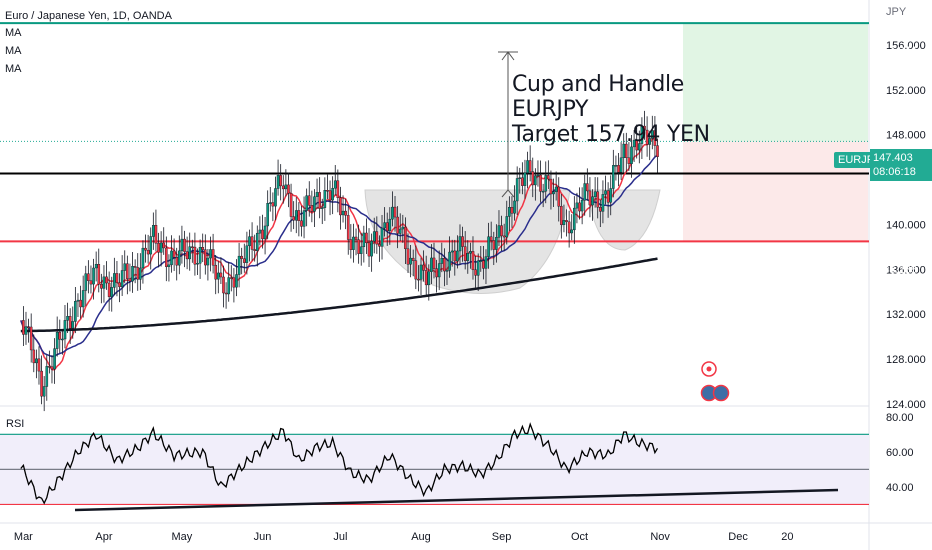 Image resolution: width=932 pixels, height=550 pixels. What do you see at coordinates (13, 33) in the screenshot?
I see `indicator-ma-1: MA` at bounding box center [13, 33].